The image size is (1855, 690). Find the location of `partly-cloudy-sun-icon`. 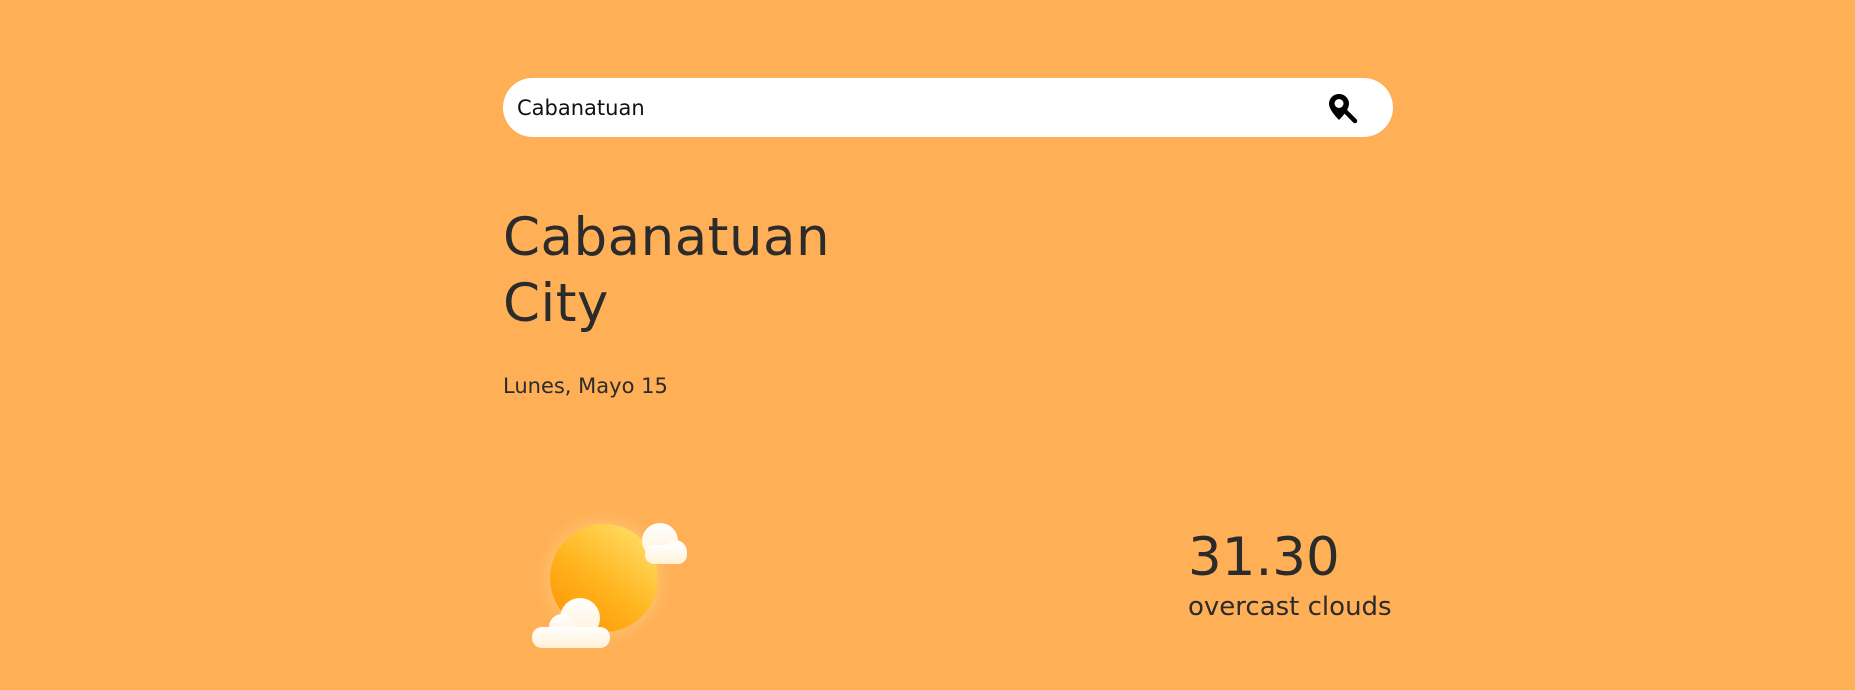

partly-cloudy-sun-icon is located at coordinates (609, 578).